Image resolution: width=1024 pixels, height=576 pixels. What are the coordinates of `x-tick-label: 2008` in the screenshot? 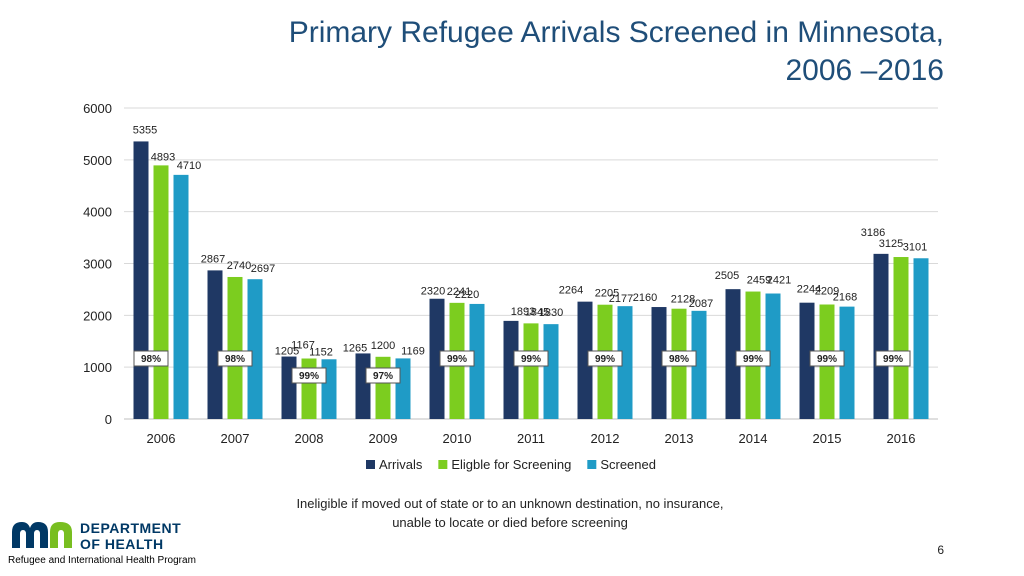 It's located at (309, 438).